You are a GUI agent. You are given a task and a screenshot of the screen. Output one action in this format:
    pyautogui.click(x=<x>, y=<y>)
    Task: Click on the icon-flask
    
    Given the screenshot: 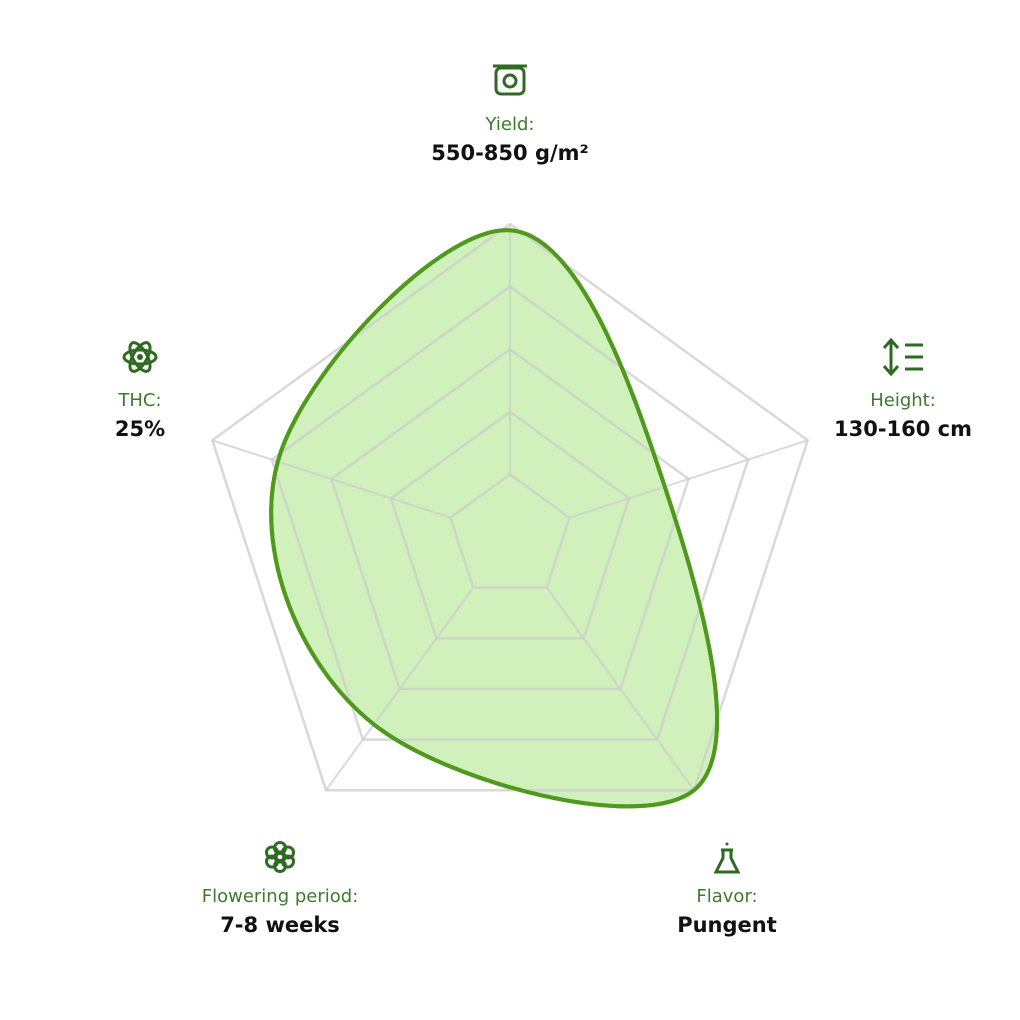 What is the action you would take?
    pyautogui.click(x=727, y=858)
    